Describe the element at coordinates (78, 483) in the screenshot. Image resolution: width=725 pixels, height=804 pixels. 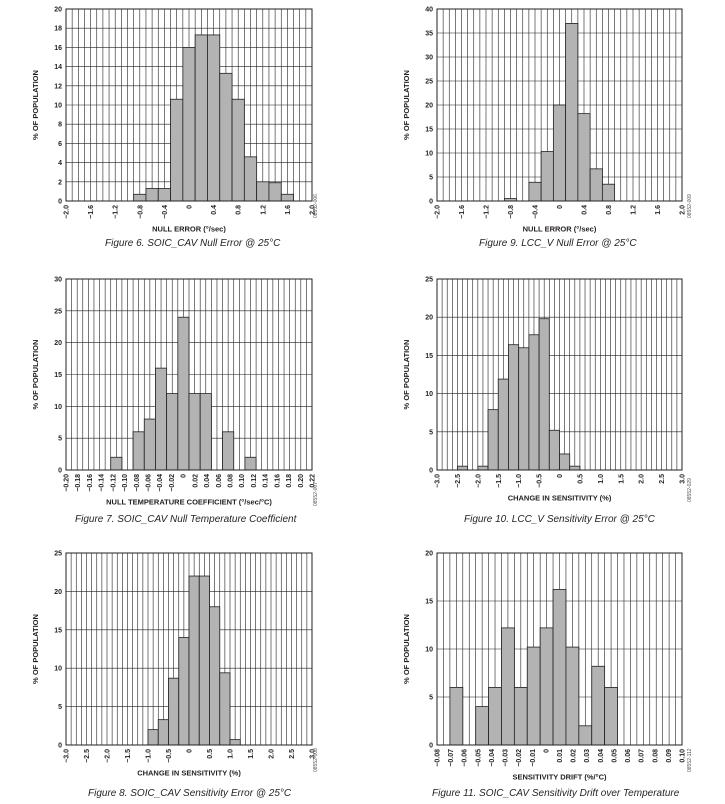
I see `x-tick-label: −0.18` at that location.